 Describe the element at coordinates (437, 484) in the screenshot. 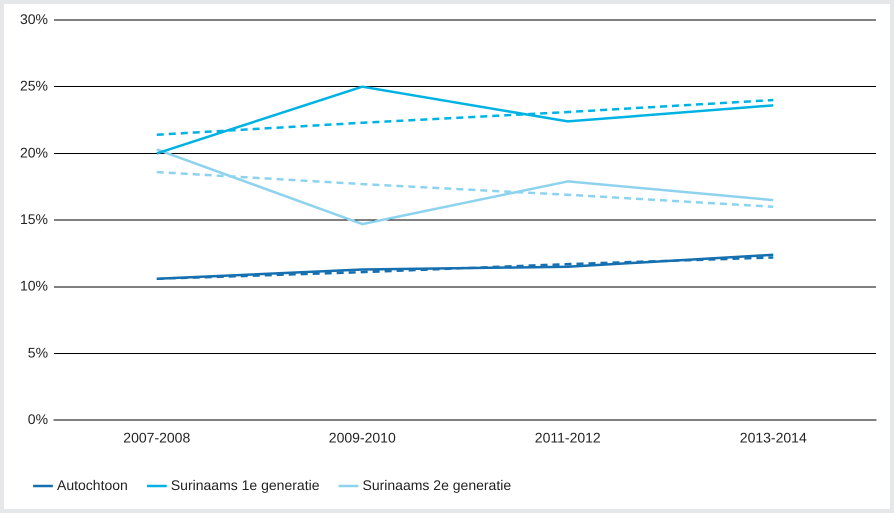

I see `legend-label: Surinaams 2e generatie` at that location.